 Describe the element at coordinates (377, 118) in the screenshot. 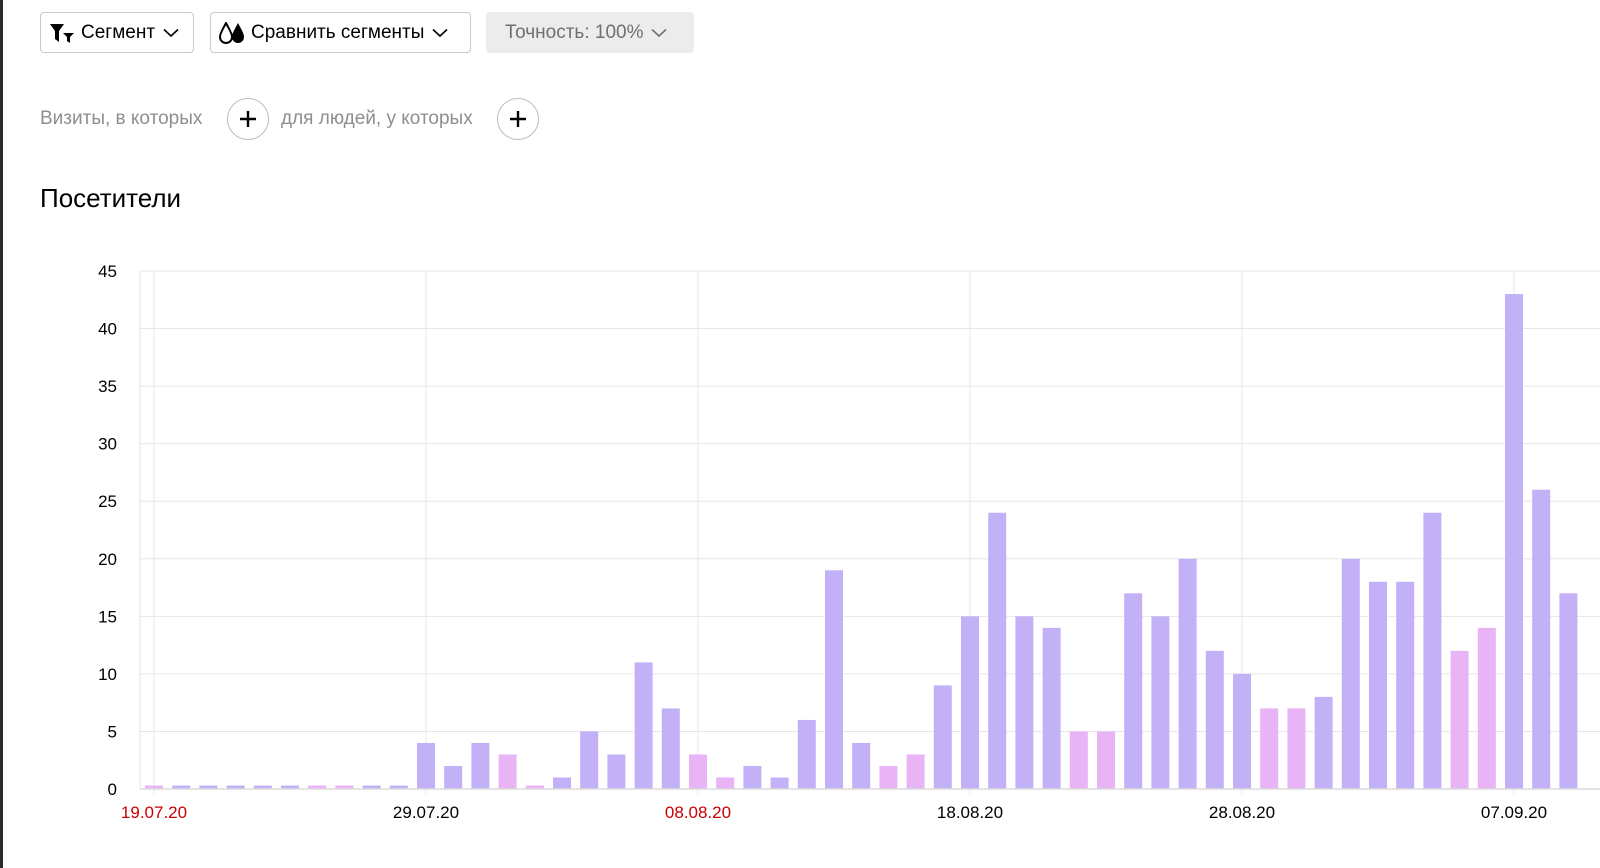

I see `people-filter-label: для людей, у которых` at that location.